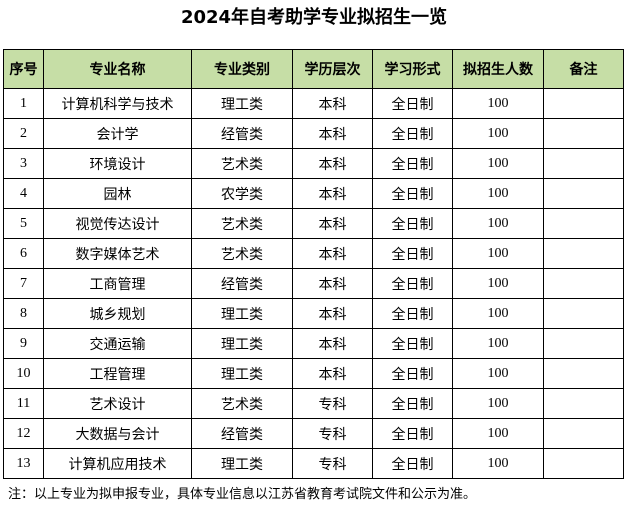 The height and width of the screenshot is (509, 628). I want to click on table-row: 8 城乡规划 理工类 本科 全日制 100, so click(313, 313).